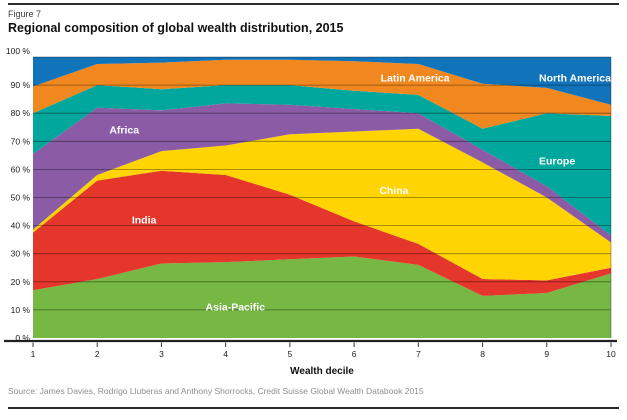 The image size is (627, 420). What do you see at coordinates (21, 113) in the screenshot?
I see `y-tick-label-80: 80 %` at bounding box center [21, 113].